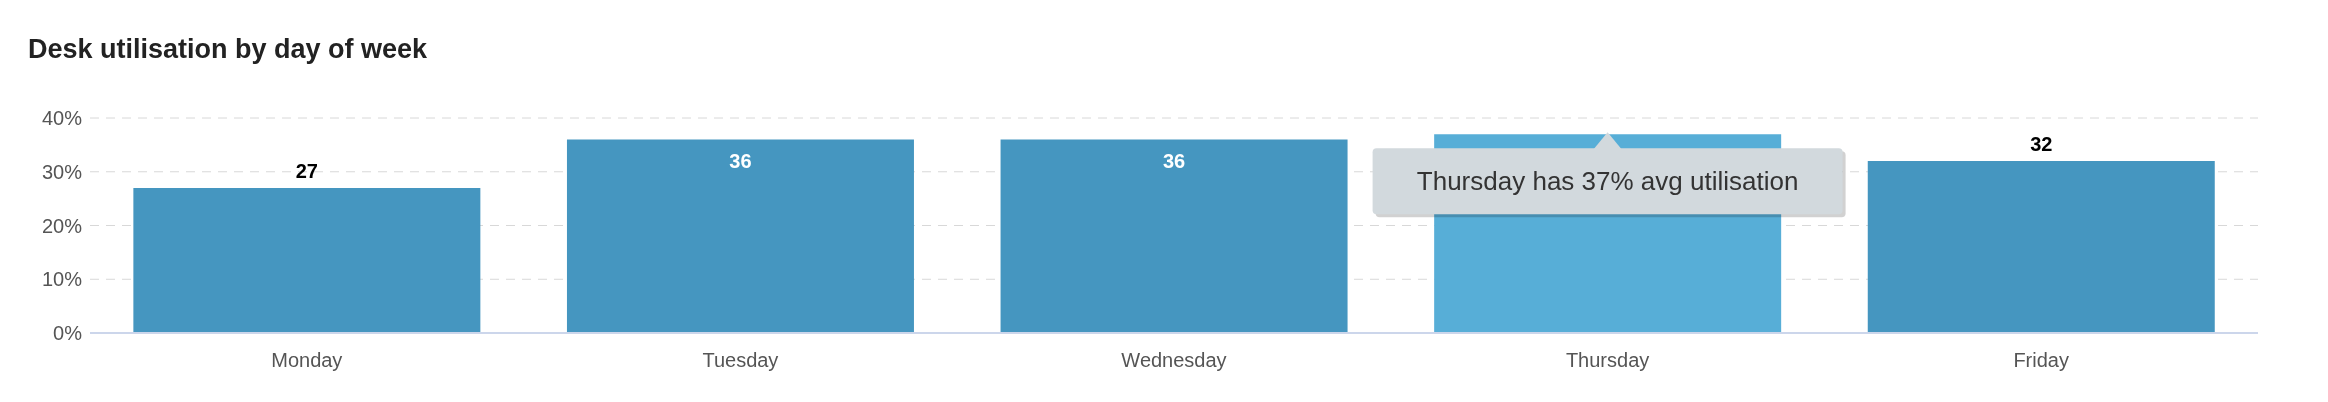  Describe the element at coordinates (68, 333) in the screenshot. I see `y-tick-label: 0%` at that location.